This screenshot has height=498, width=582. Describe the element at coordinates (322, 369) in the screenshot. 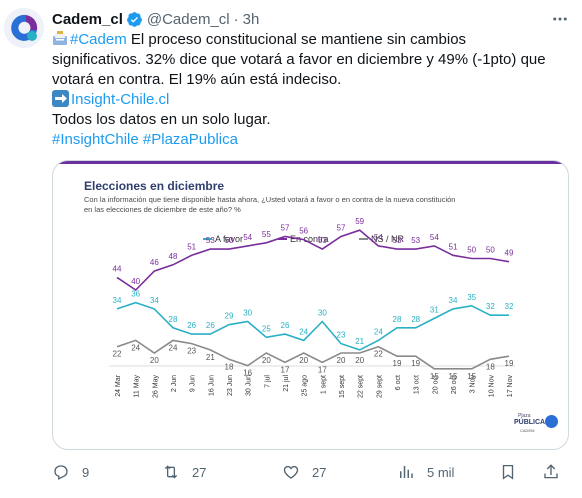

I see `data-label-2-11: 17` at that location.